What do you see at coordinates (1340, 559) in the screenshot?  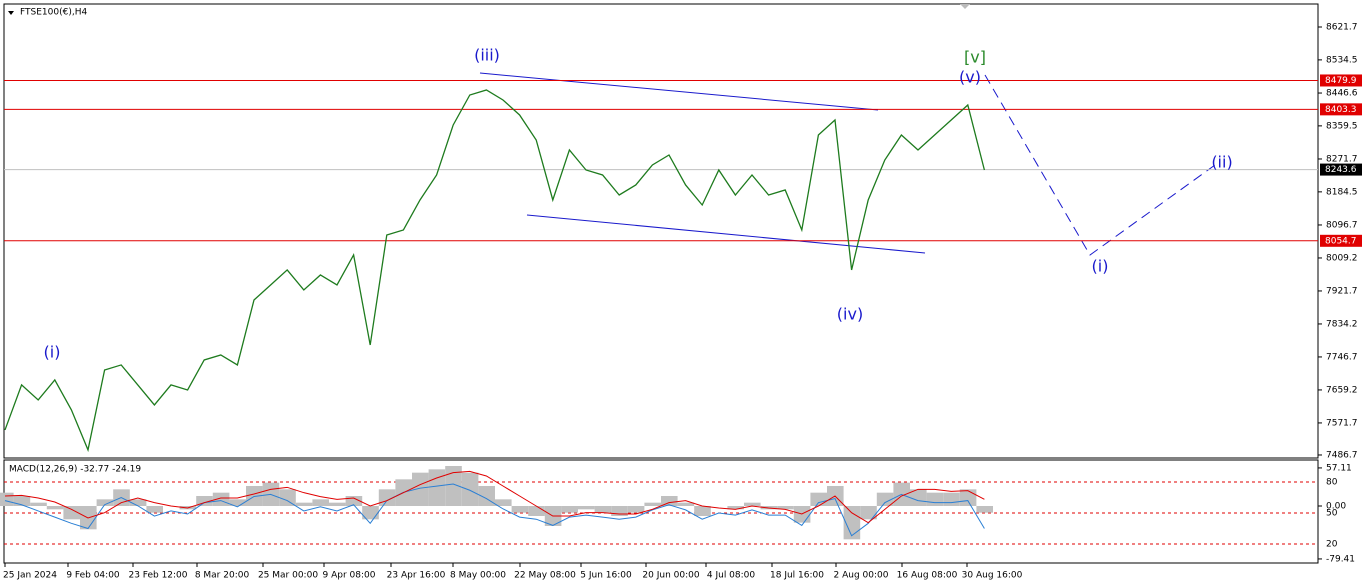 I see `ind-y-tick-label: -79.41` at bounding box center [1340, 559].